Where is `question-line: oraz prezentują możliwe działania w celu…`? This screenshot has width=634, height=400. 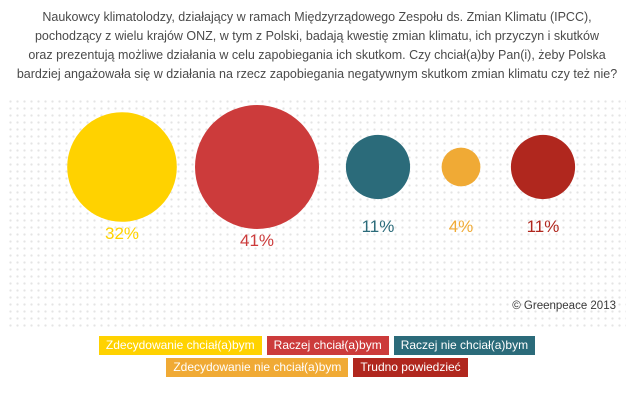
question-line: oraz prezentują możliwe działania w celu… is located at coordinates (317, 55).